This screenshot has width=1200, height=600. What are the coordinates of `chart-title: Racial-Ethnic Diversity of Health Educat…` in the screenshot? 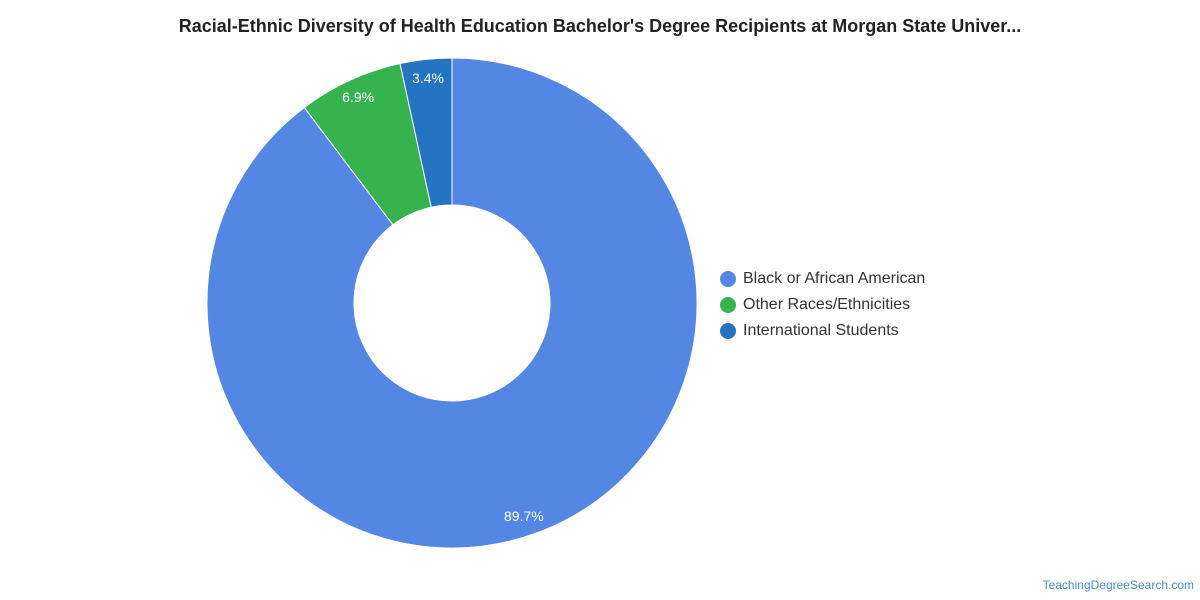 It's located at (600, 26).